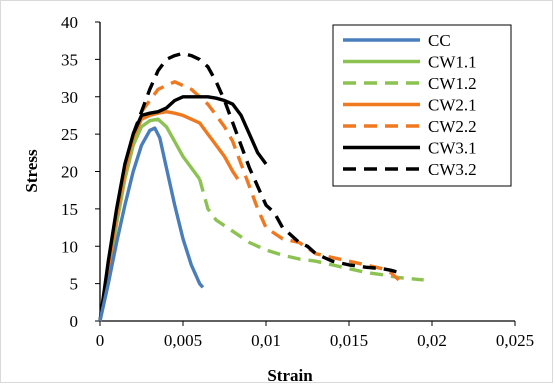 The height and width of the screenshot is (385, 555). Describe the element at coordinates (31, 171) in the screenshot. I see `y-axis-title: Stress` at that location.